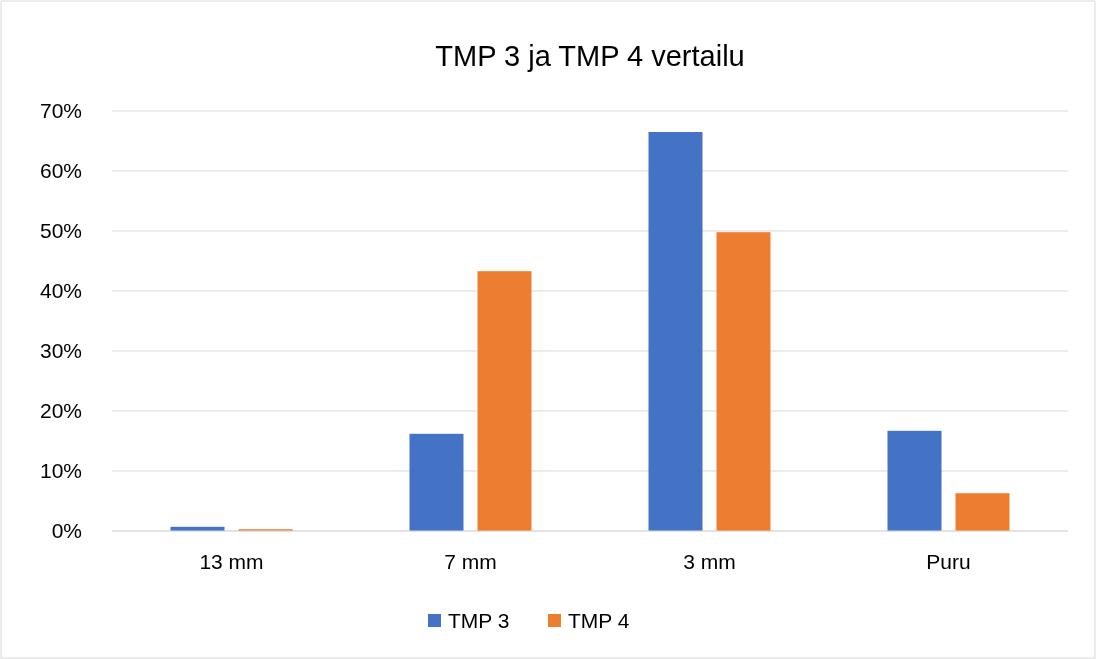  Describe the element at coordinates (60, 471) in the screenshot. I see `y-tick-label: 10%` at that location.